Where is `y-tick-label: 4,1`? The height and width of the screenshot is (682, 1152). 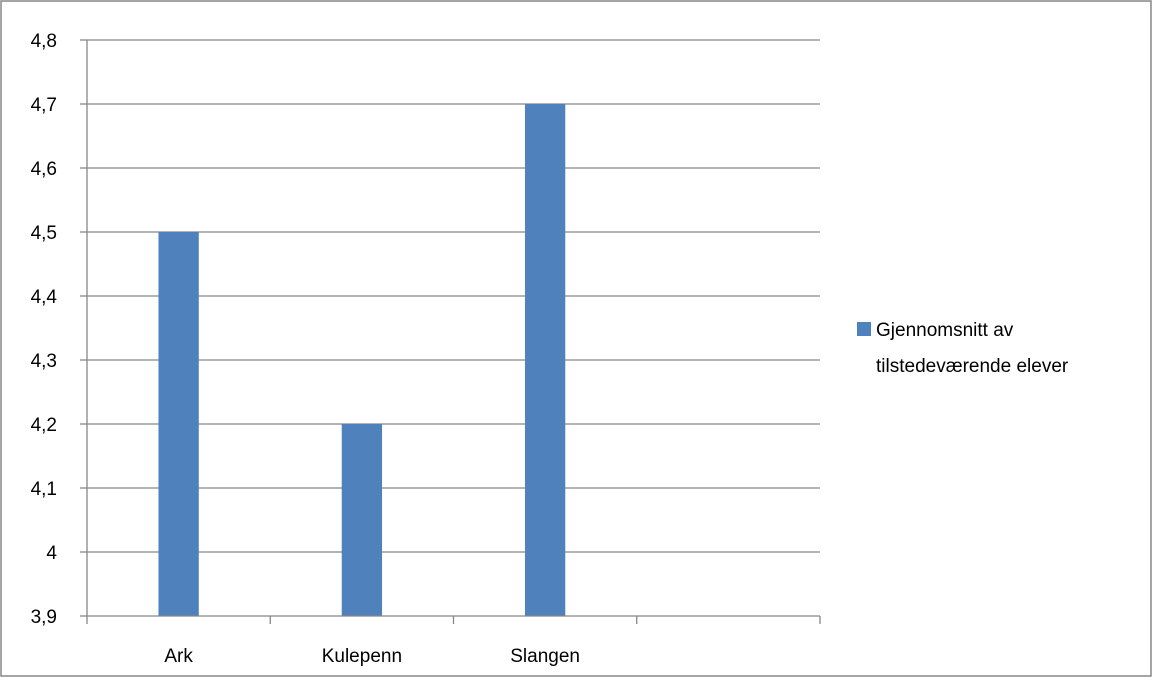
y-tick-label: 4,1 is located at coordinates (44, 489).